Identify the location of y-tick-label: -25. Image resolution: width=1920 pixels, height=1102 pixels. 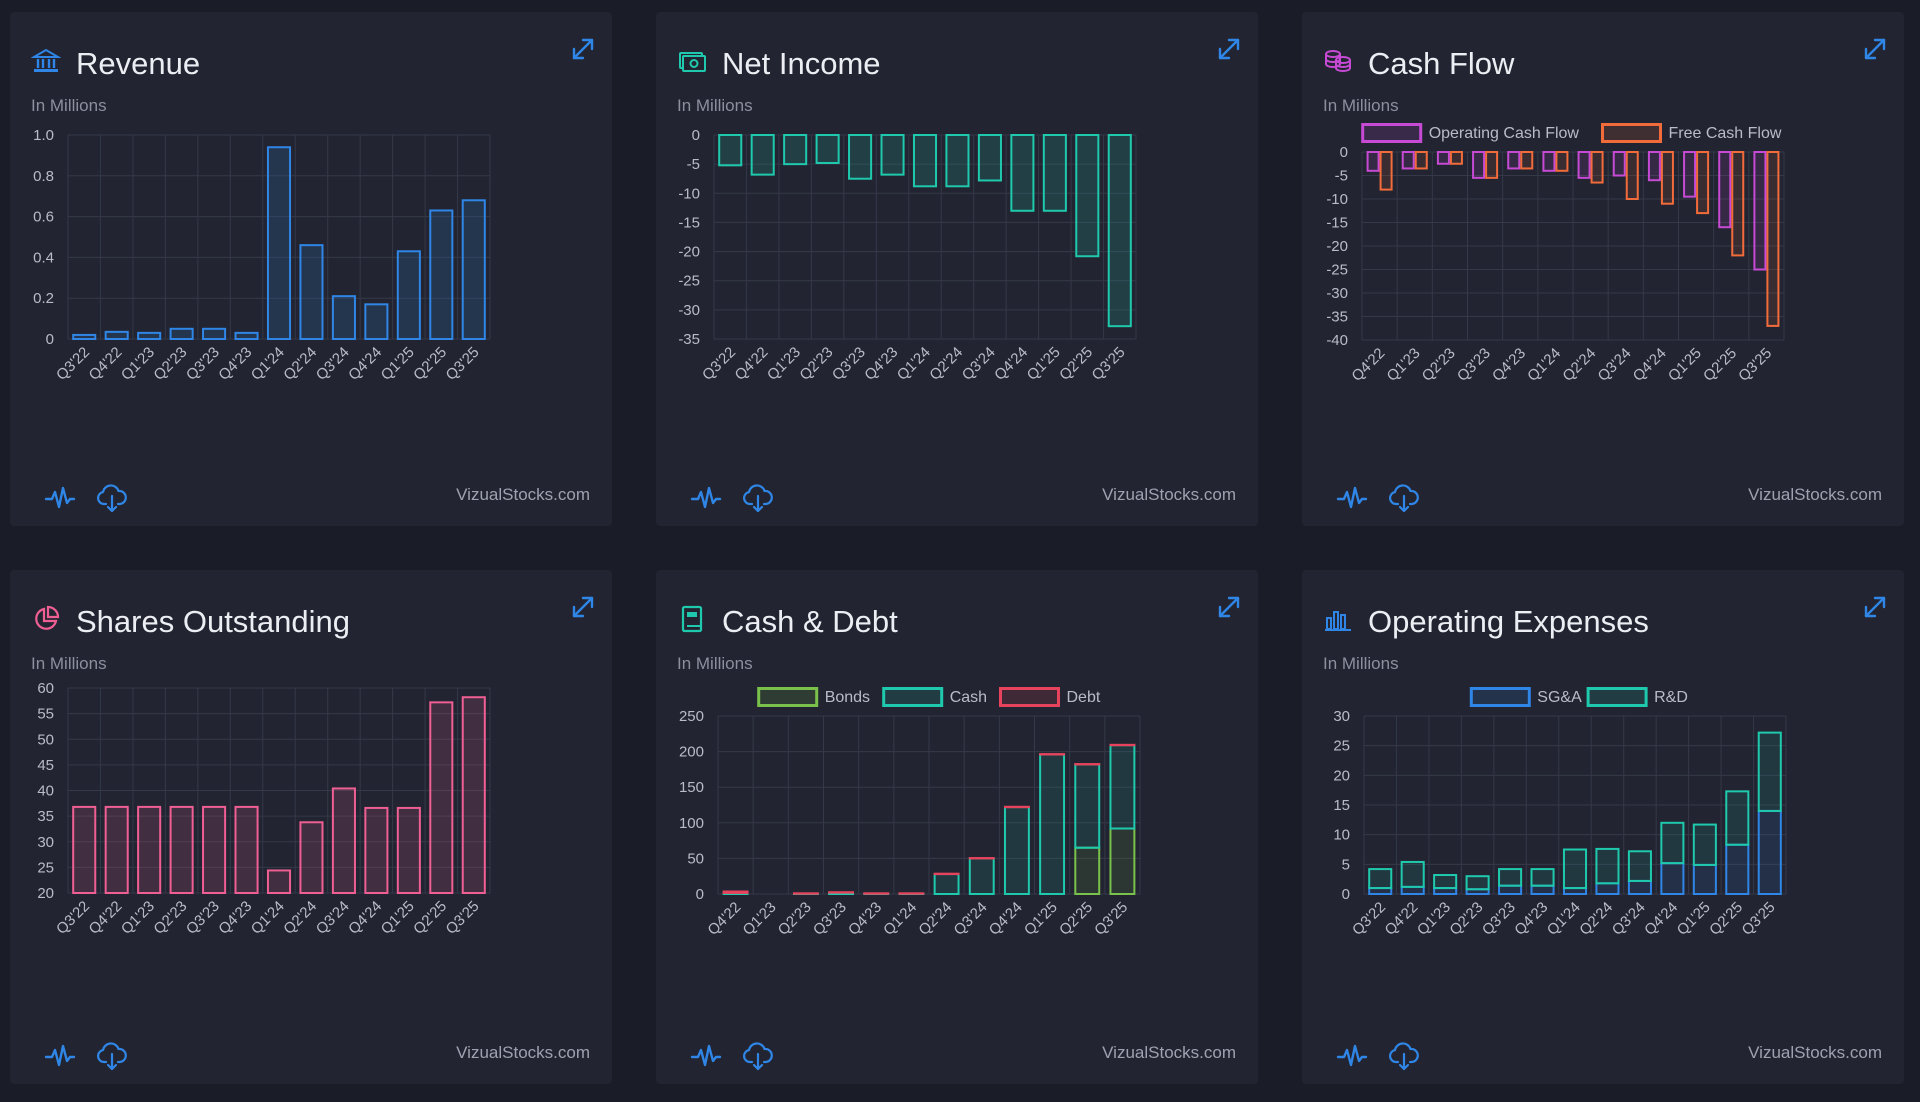
(689, 281).